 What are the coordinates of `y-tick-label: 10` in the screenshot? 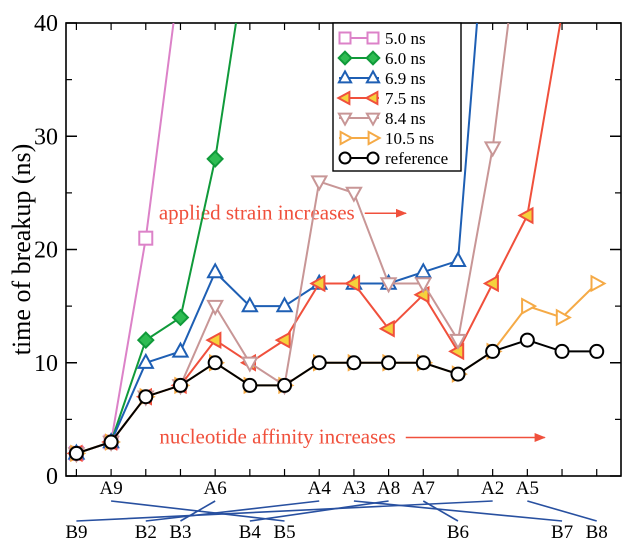 It's located at (46, 364).